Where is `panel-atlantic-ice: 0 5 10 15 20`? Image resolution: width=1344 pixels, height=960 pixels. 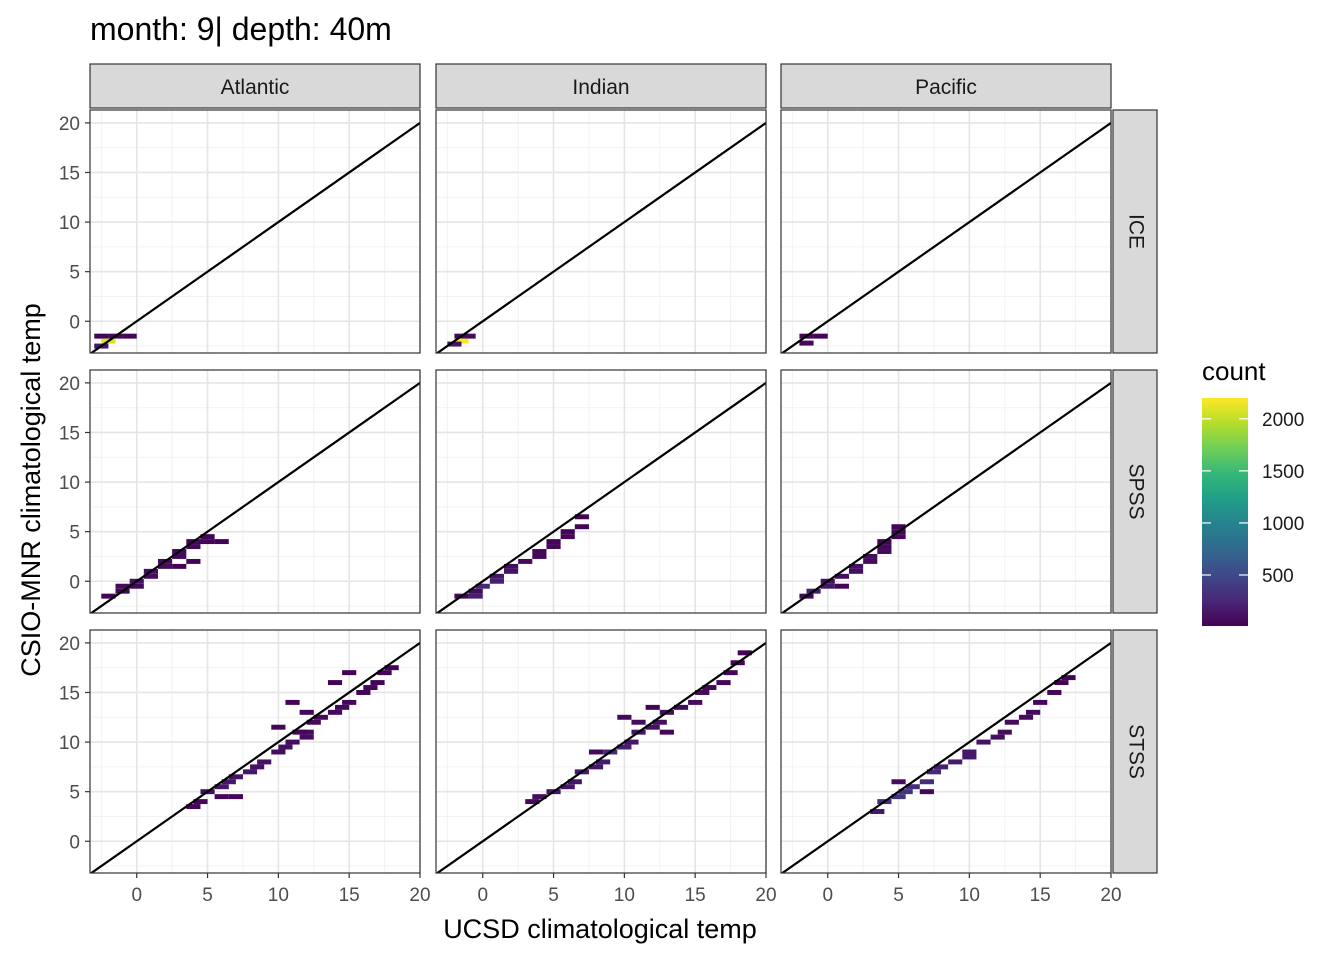
panel-atlantic-ice: 0 5 10 15 20 is located at coordinates (240, 231).